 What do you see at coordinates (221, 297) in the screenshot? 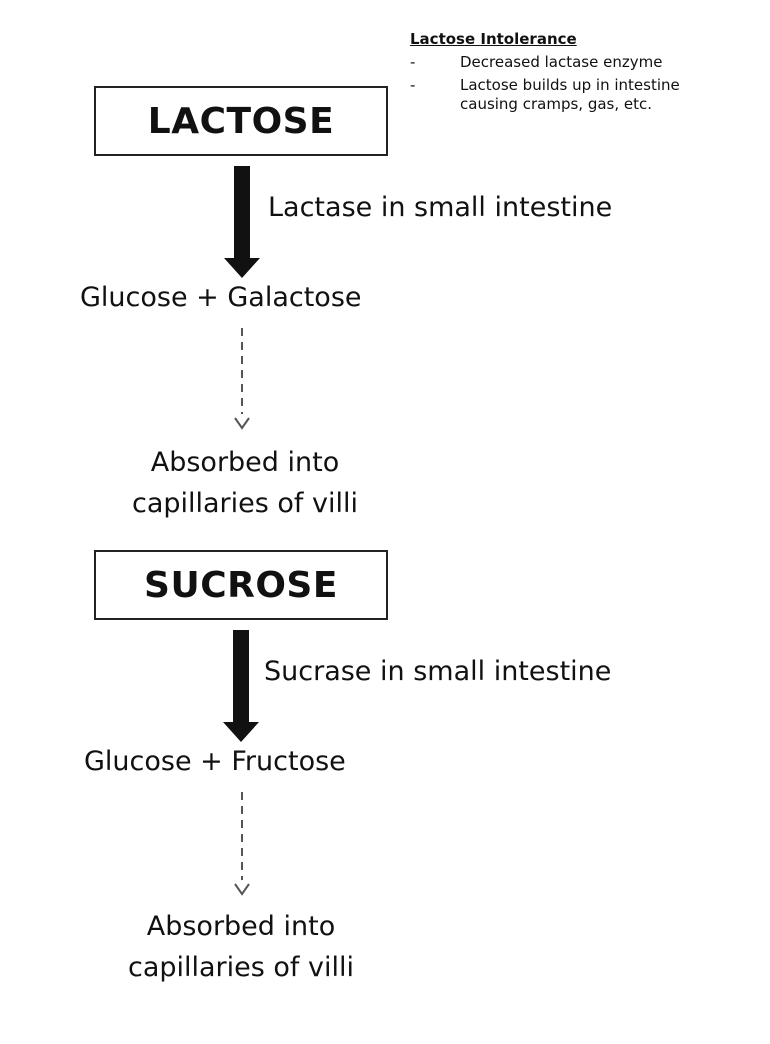
I see `lactose-products: Glucose + Galactose` at bounding box center [221, 297].